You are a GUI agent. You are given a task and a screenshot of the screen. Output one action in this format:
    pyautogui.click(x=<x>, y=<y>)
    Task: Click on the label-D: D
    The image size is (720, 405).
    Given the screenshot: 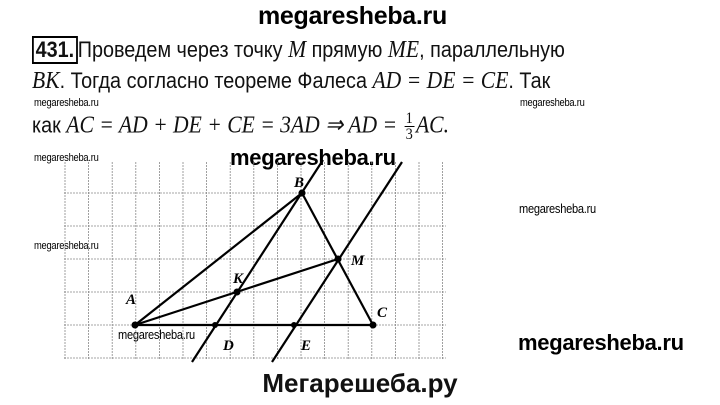 What is the action you would take?
    pyautogui.click(x=228, y=346)
    